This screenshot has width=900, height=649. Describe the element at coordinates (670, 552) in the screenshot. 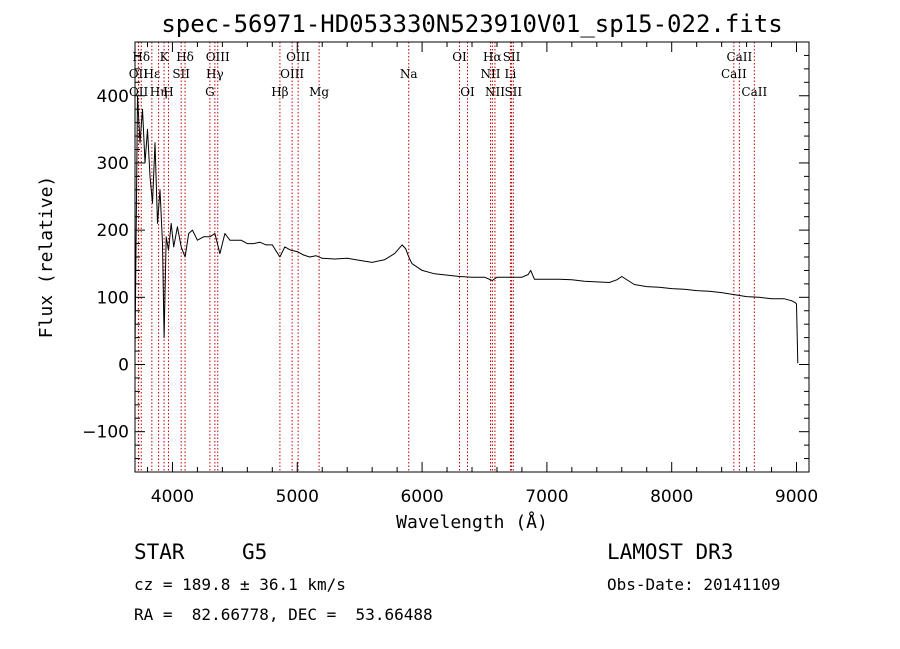

I see `survey-name: LAMOST DR3` at that location.